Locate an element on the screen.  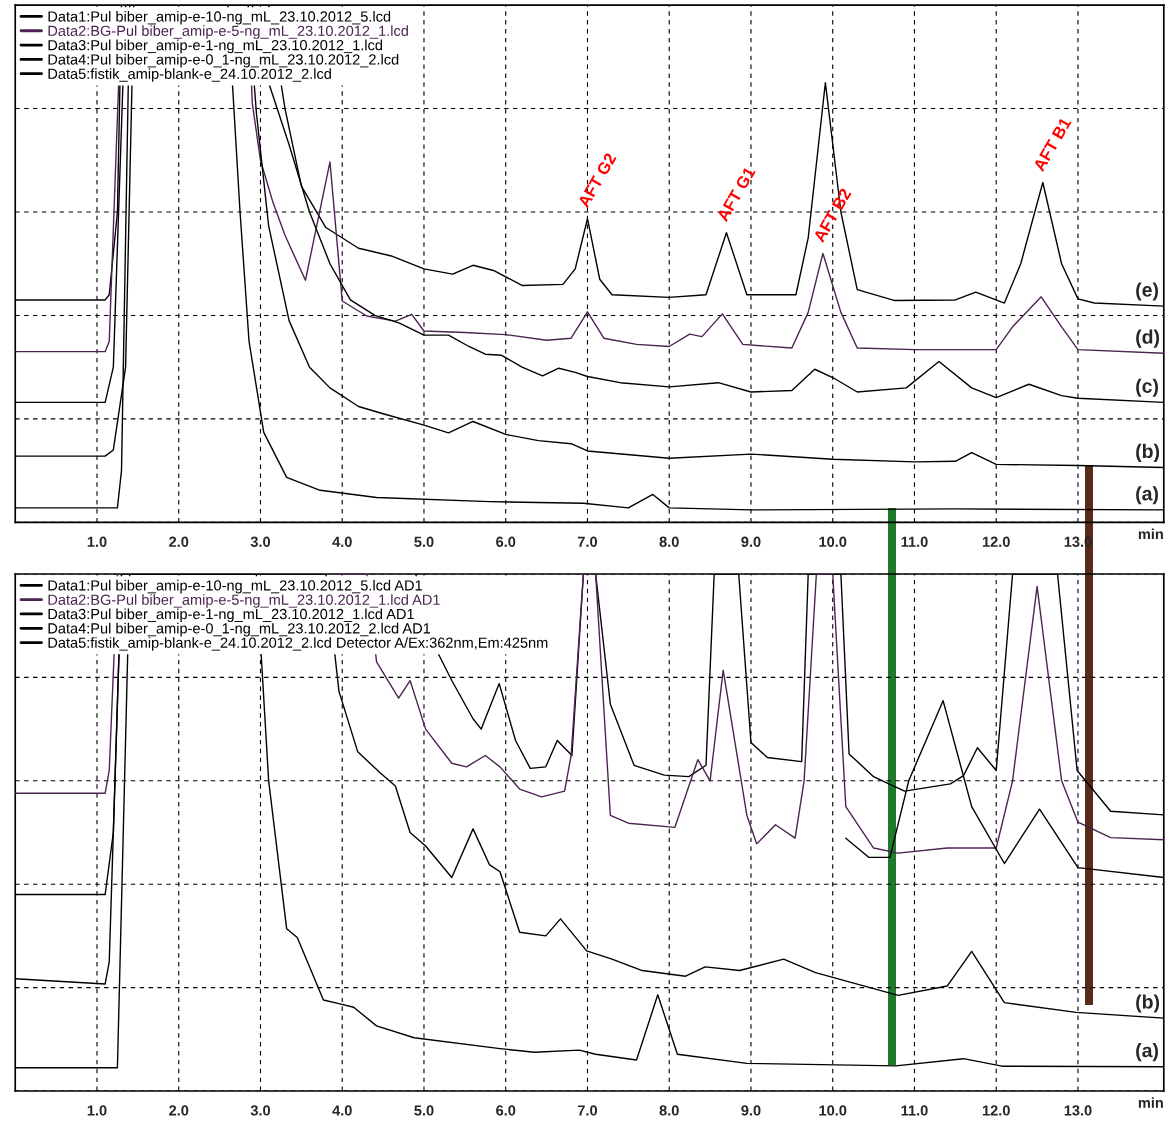
legend-label: Data1:Pul biber_amip-e-10-ng_mL_23.10.2012_5.lcd AD1 is located at coordinates (235, 586).